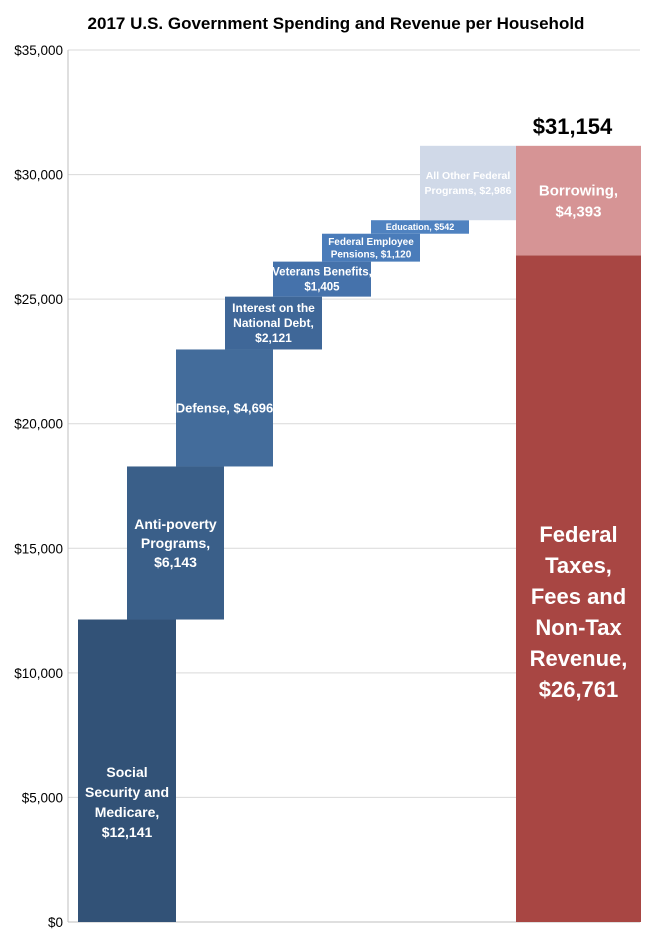  I want to click on bar-label: $1,405, so click(322, 288).